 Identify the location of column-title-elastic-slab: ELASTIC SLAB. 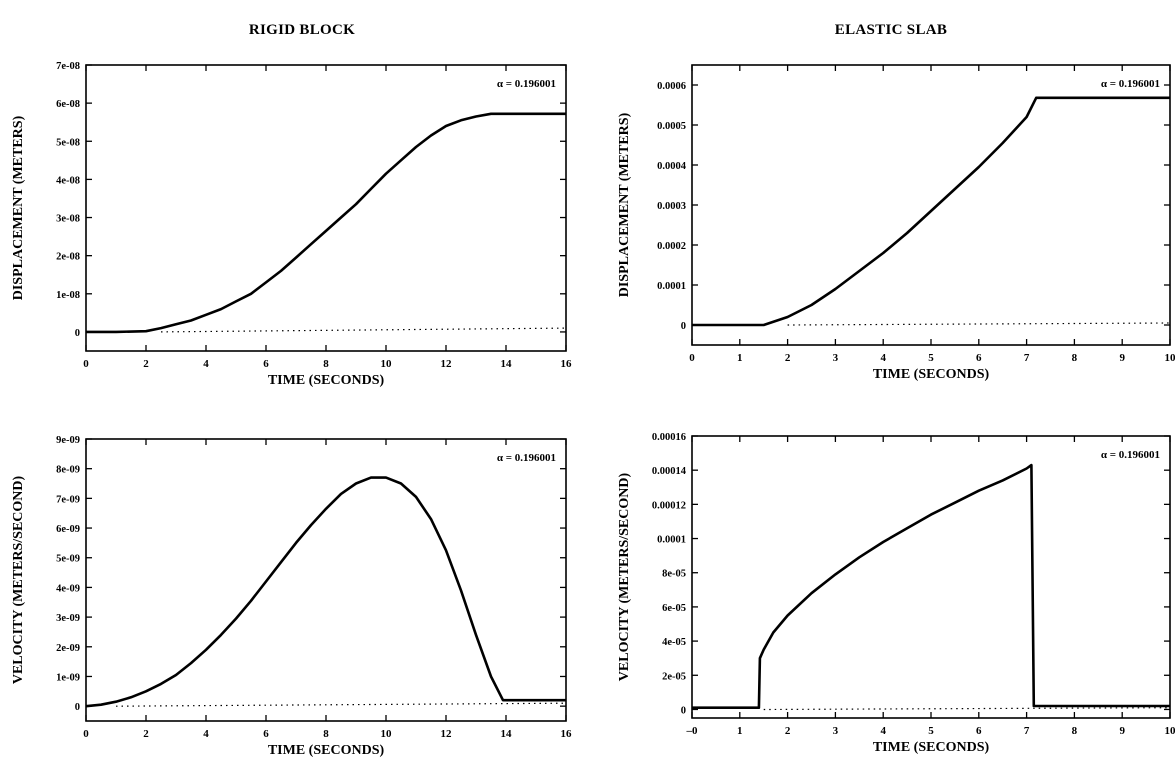
(891, 30).